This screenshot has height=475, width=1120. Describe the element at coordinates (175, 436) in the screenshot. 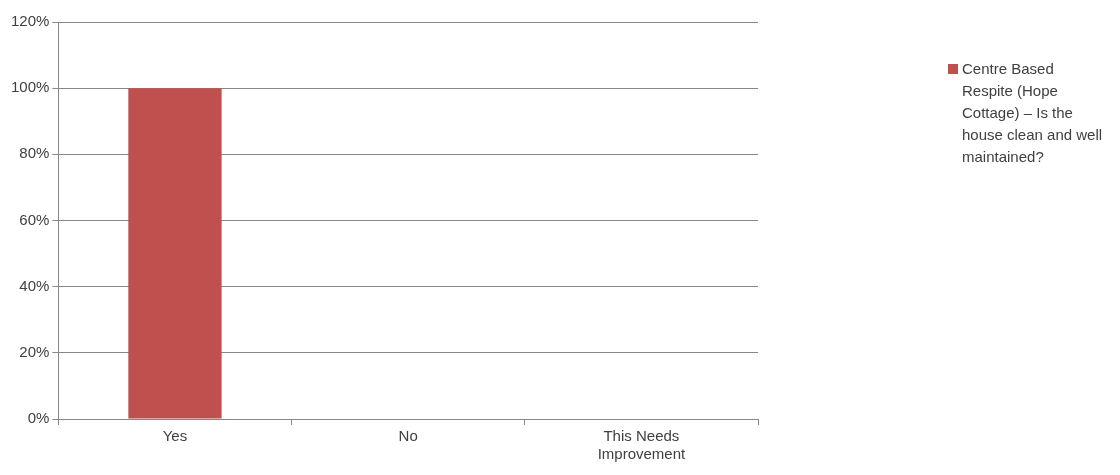

I see `x-tick-label: Yes` at that location.